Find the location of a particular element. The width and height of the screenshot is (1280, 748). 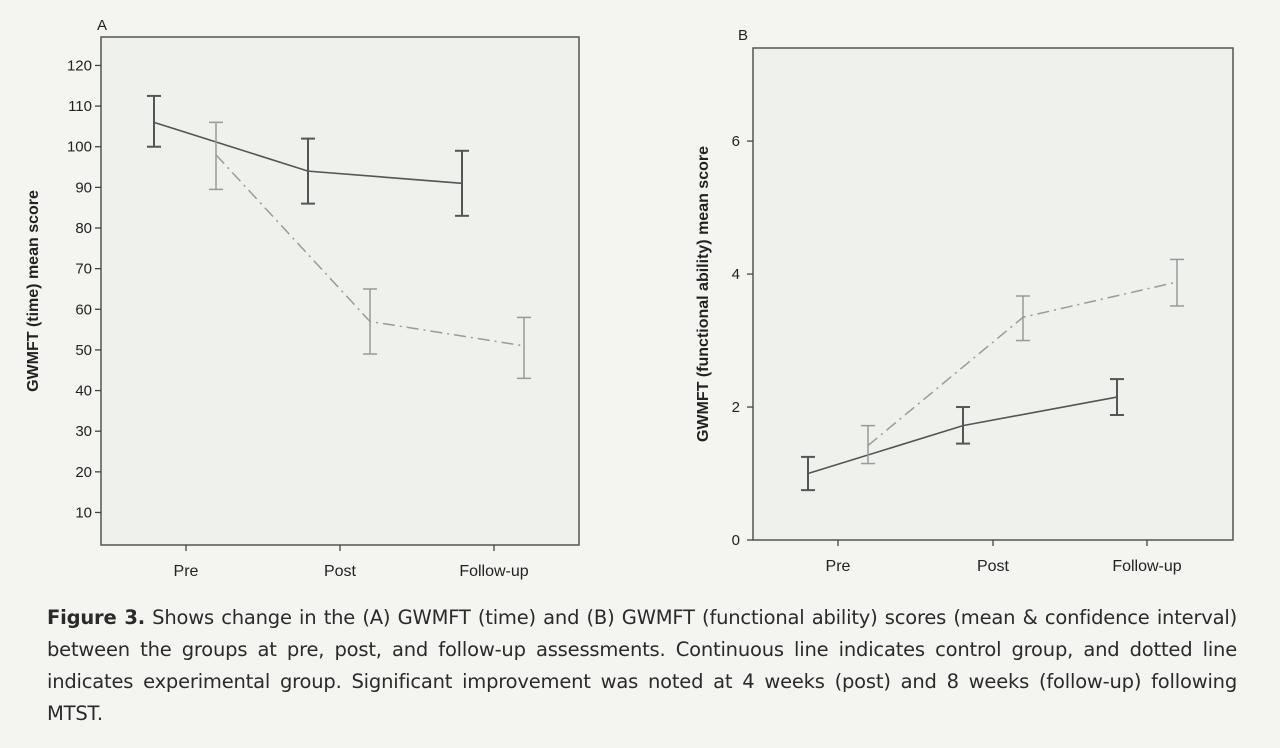

y-tick-label: 70 is located at coordinates (83, 269).